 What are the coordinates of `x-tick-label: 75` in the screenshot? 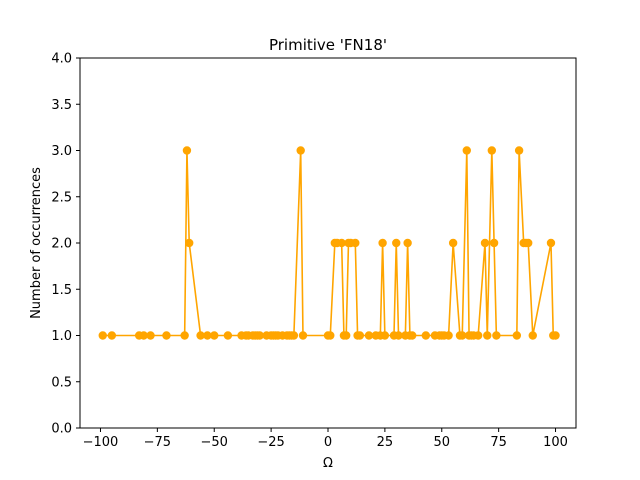 It's located at (498, 442).